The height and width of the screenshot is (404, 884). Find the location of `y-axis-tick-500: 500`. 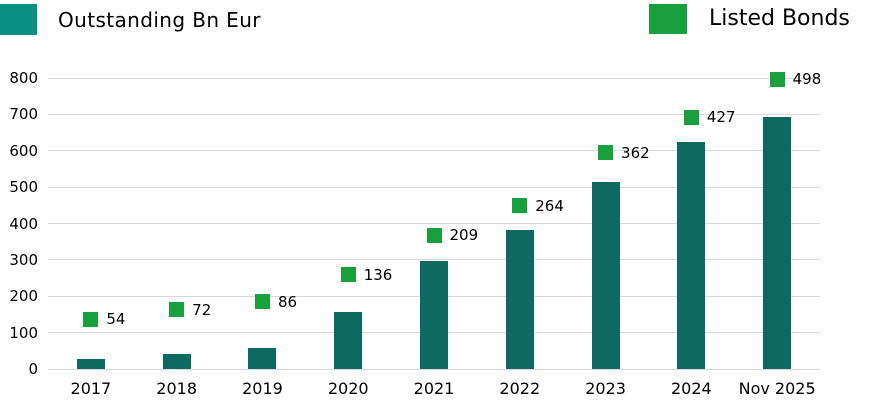

y-axis-tick-500: 500 is located at coordinates (23, 187).